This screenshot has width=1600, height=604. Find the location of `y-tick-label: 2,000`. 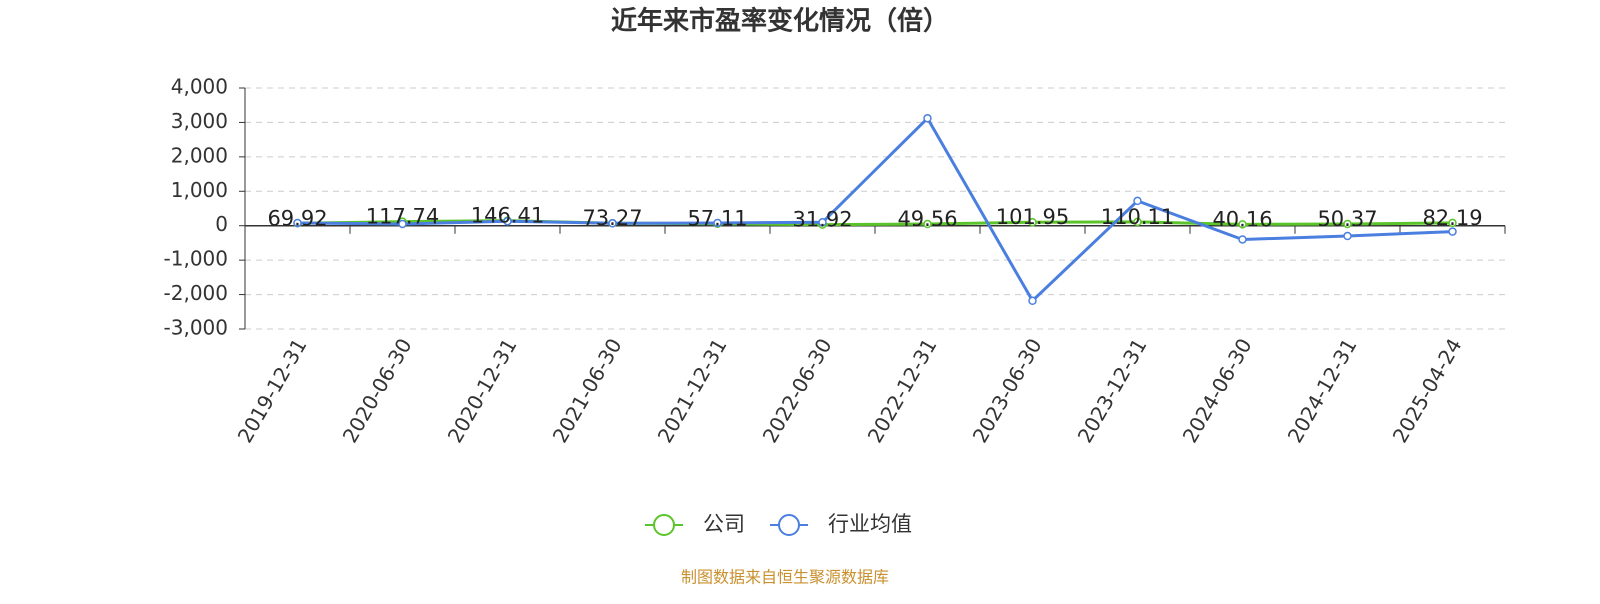

y-tick-label: 2,000 is located at coordinates (199, 155).